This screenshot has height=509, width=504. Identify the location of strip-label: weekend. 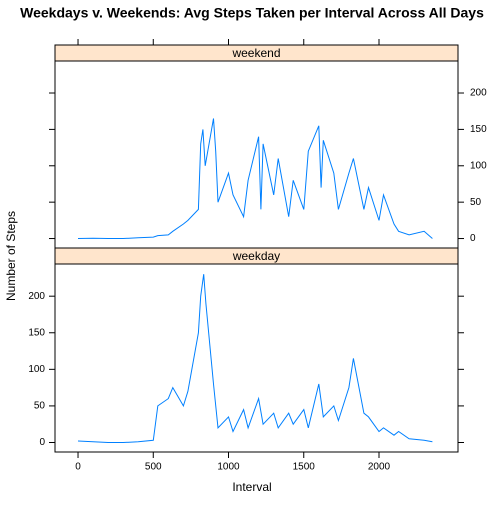
(255, 53).